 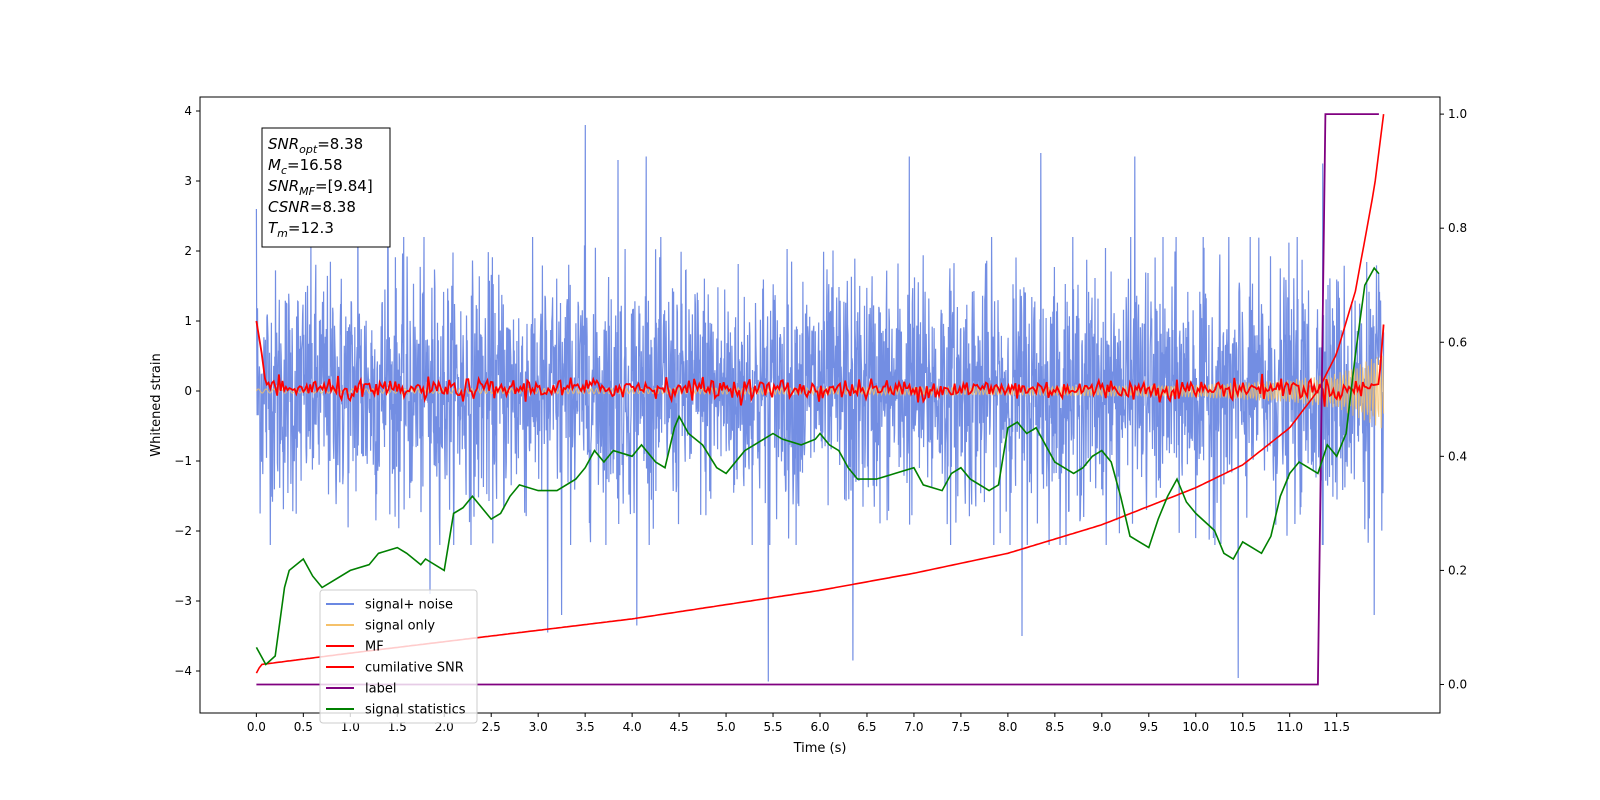 I want to click on y2-tick-label: 0.4, so click(x=1457, y=456).